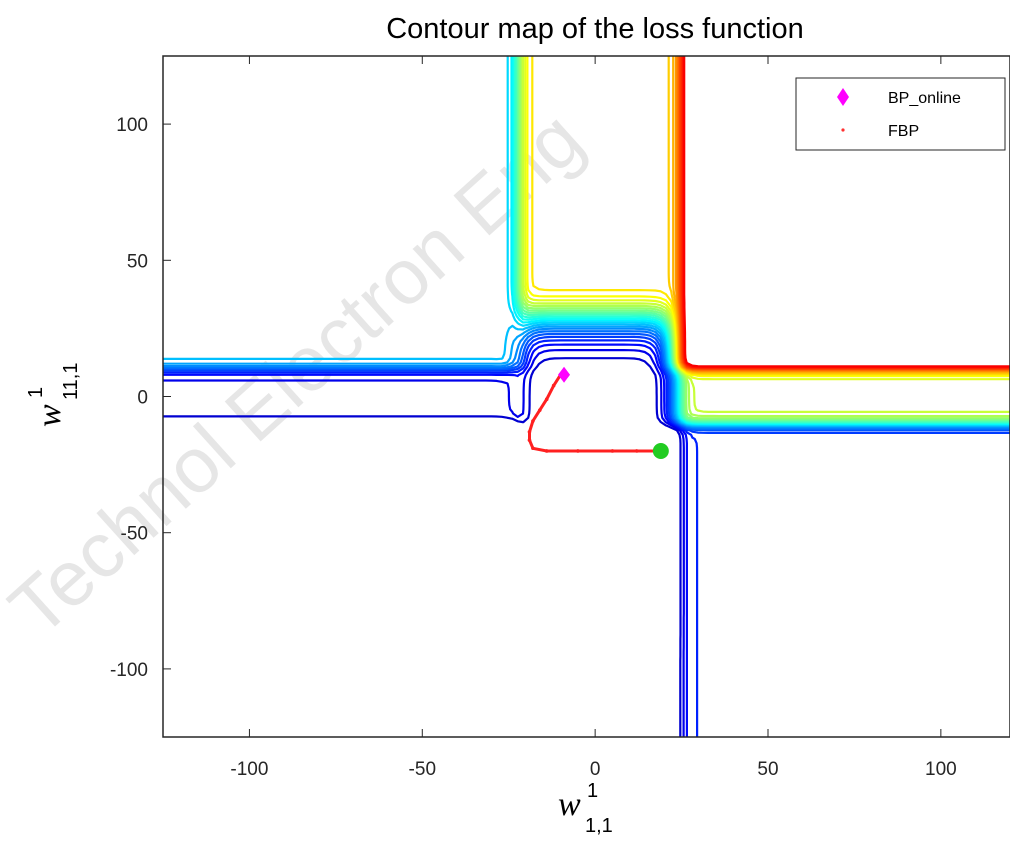 The image size is (1010, 842). I want to click on legend: BP_online FBP, so click(900, 114).